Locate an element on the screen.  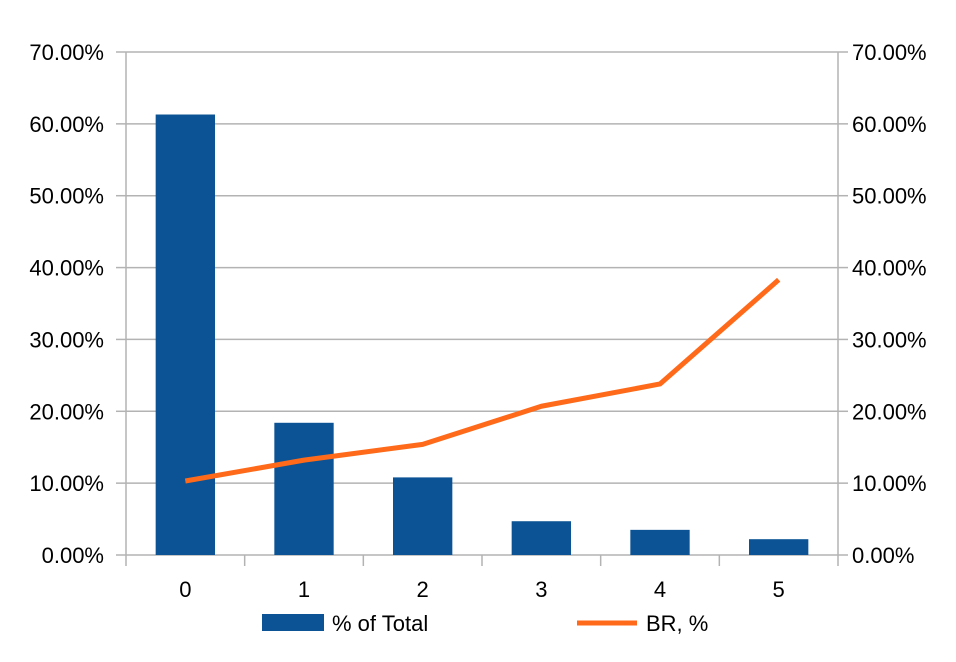
y2-tick-label: 30.00% is located at coordinates (889, 339).